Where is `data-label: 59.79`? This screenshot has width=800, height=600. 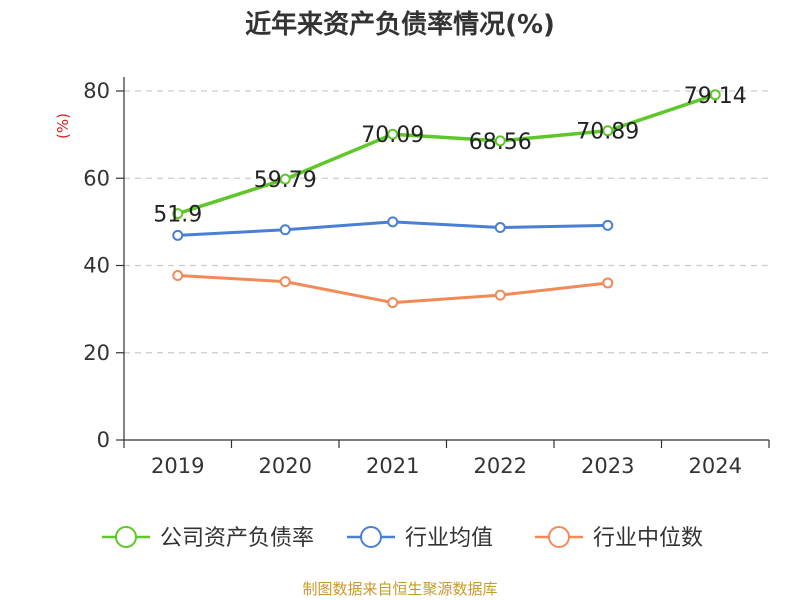 data-label: 59.79 is located at coordinates (285, 180).